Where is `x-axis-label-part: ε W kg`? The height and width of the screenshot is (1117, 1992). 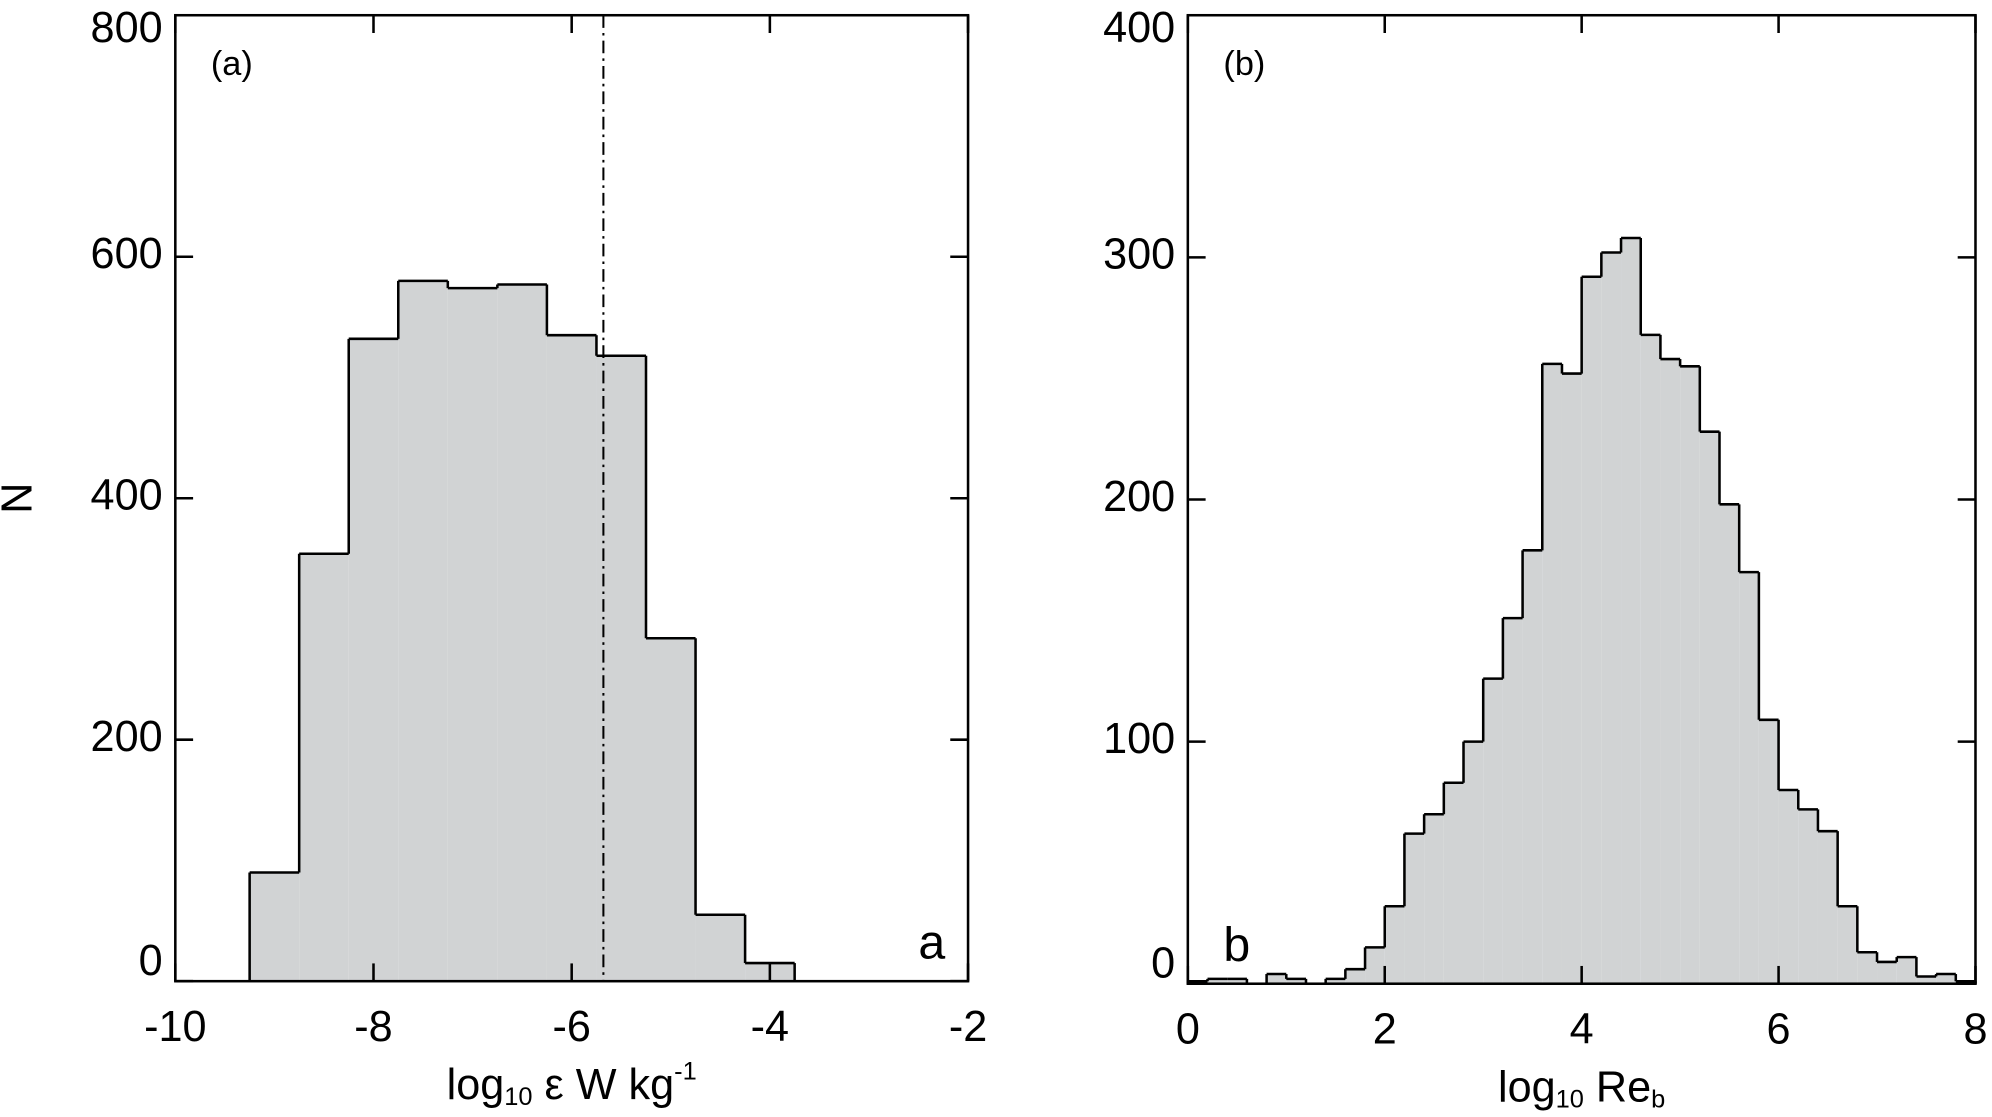
x-axis-label-part: ε W kg is located at coordinates (604, 1085).